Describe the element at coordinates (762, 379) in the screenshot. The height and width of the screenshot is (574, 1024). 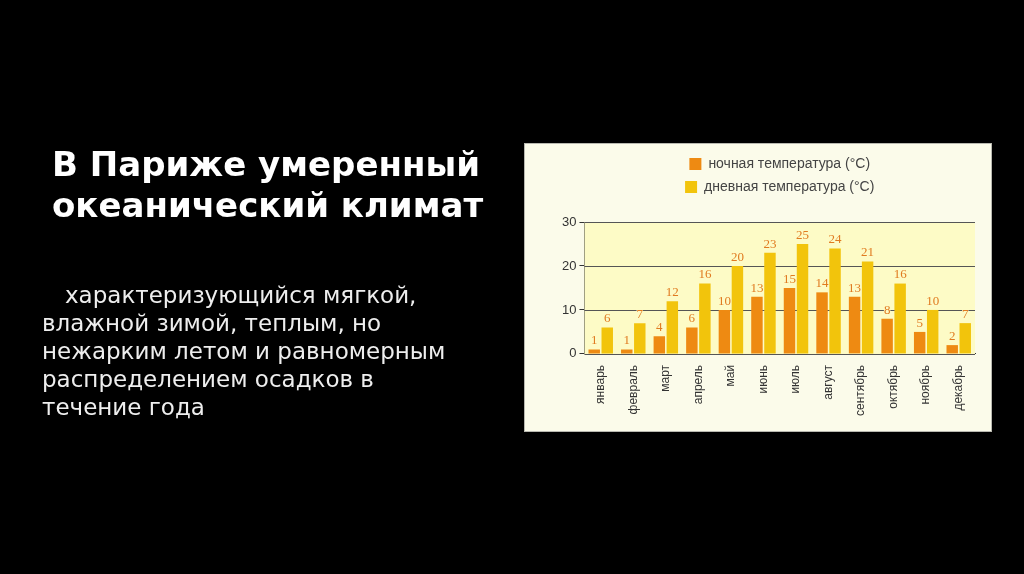
I see `x-tick-label: июнь` at that location.